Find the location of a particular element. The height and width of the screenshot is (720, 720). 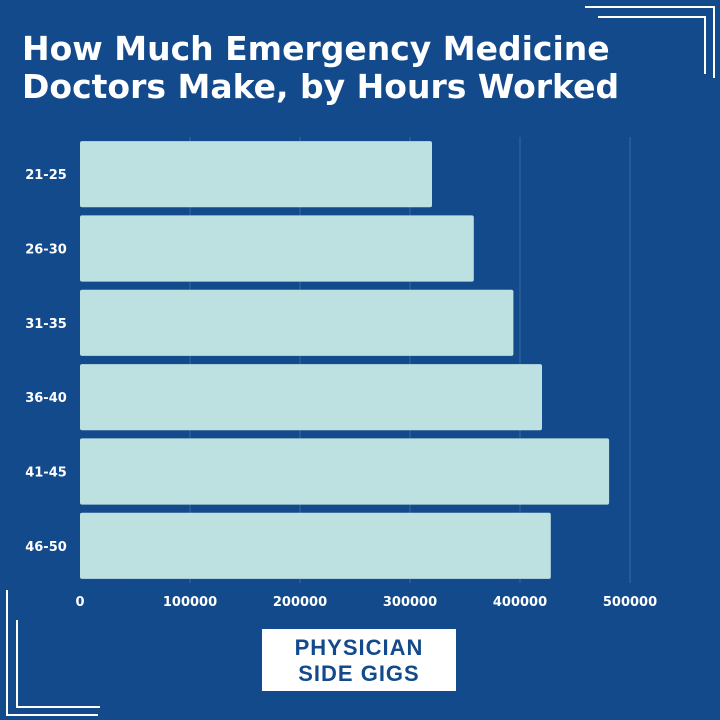

corner-frame-bottom-left-outer is located at coordinates (52, 653).